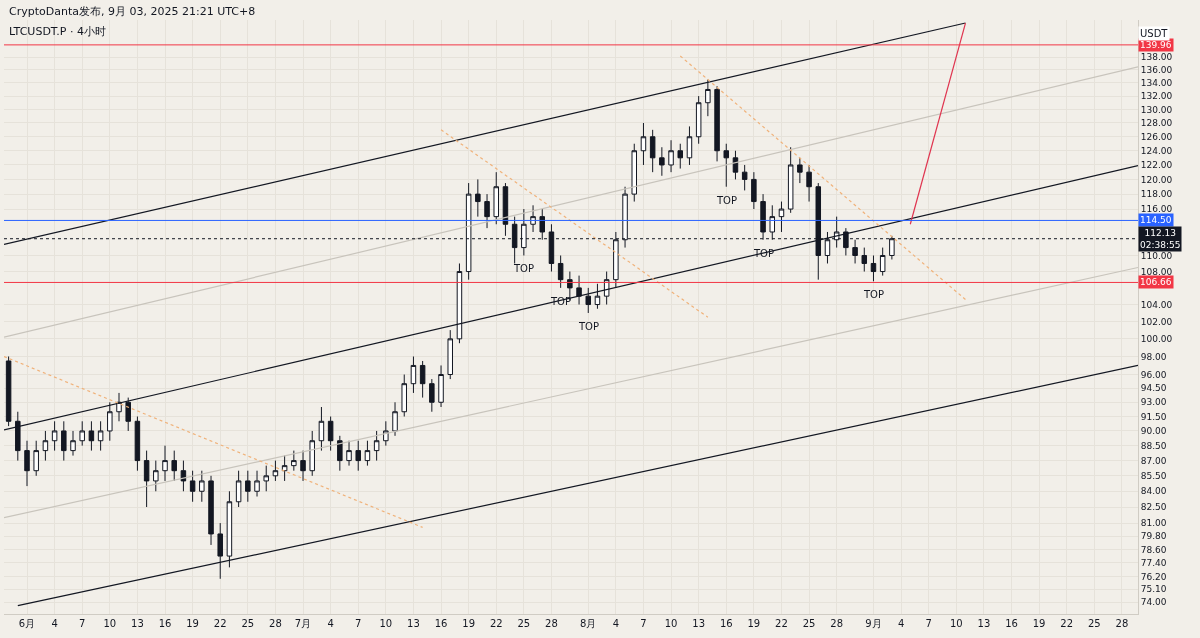 Image resolution: width=1200 pixels, height=638 pixels. Describe the element at coordinates (1153, 507) in the screenshot. I see `y-tick-label: 82.50` at that location.